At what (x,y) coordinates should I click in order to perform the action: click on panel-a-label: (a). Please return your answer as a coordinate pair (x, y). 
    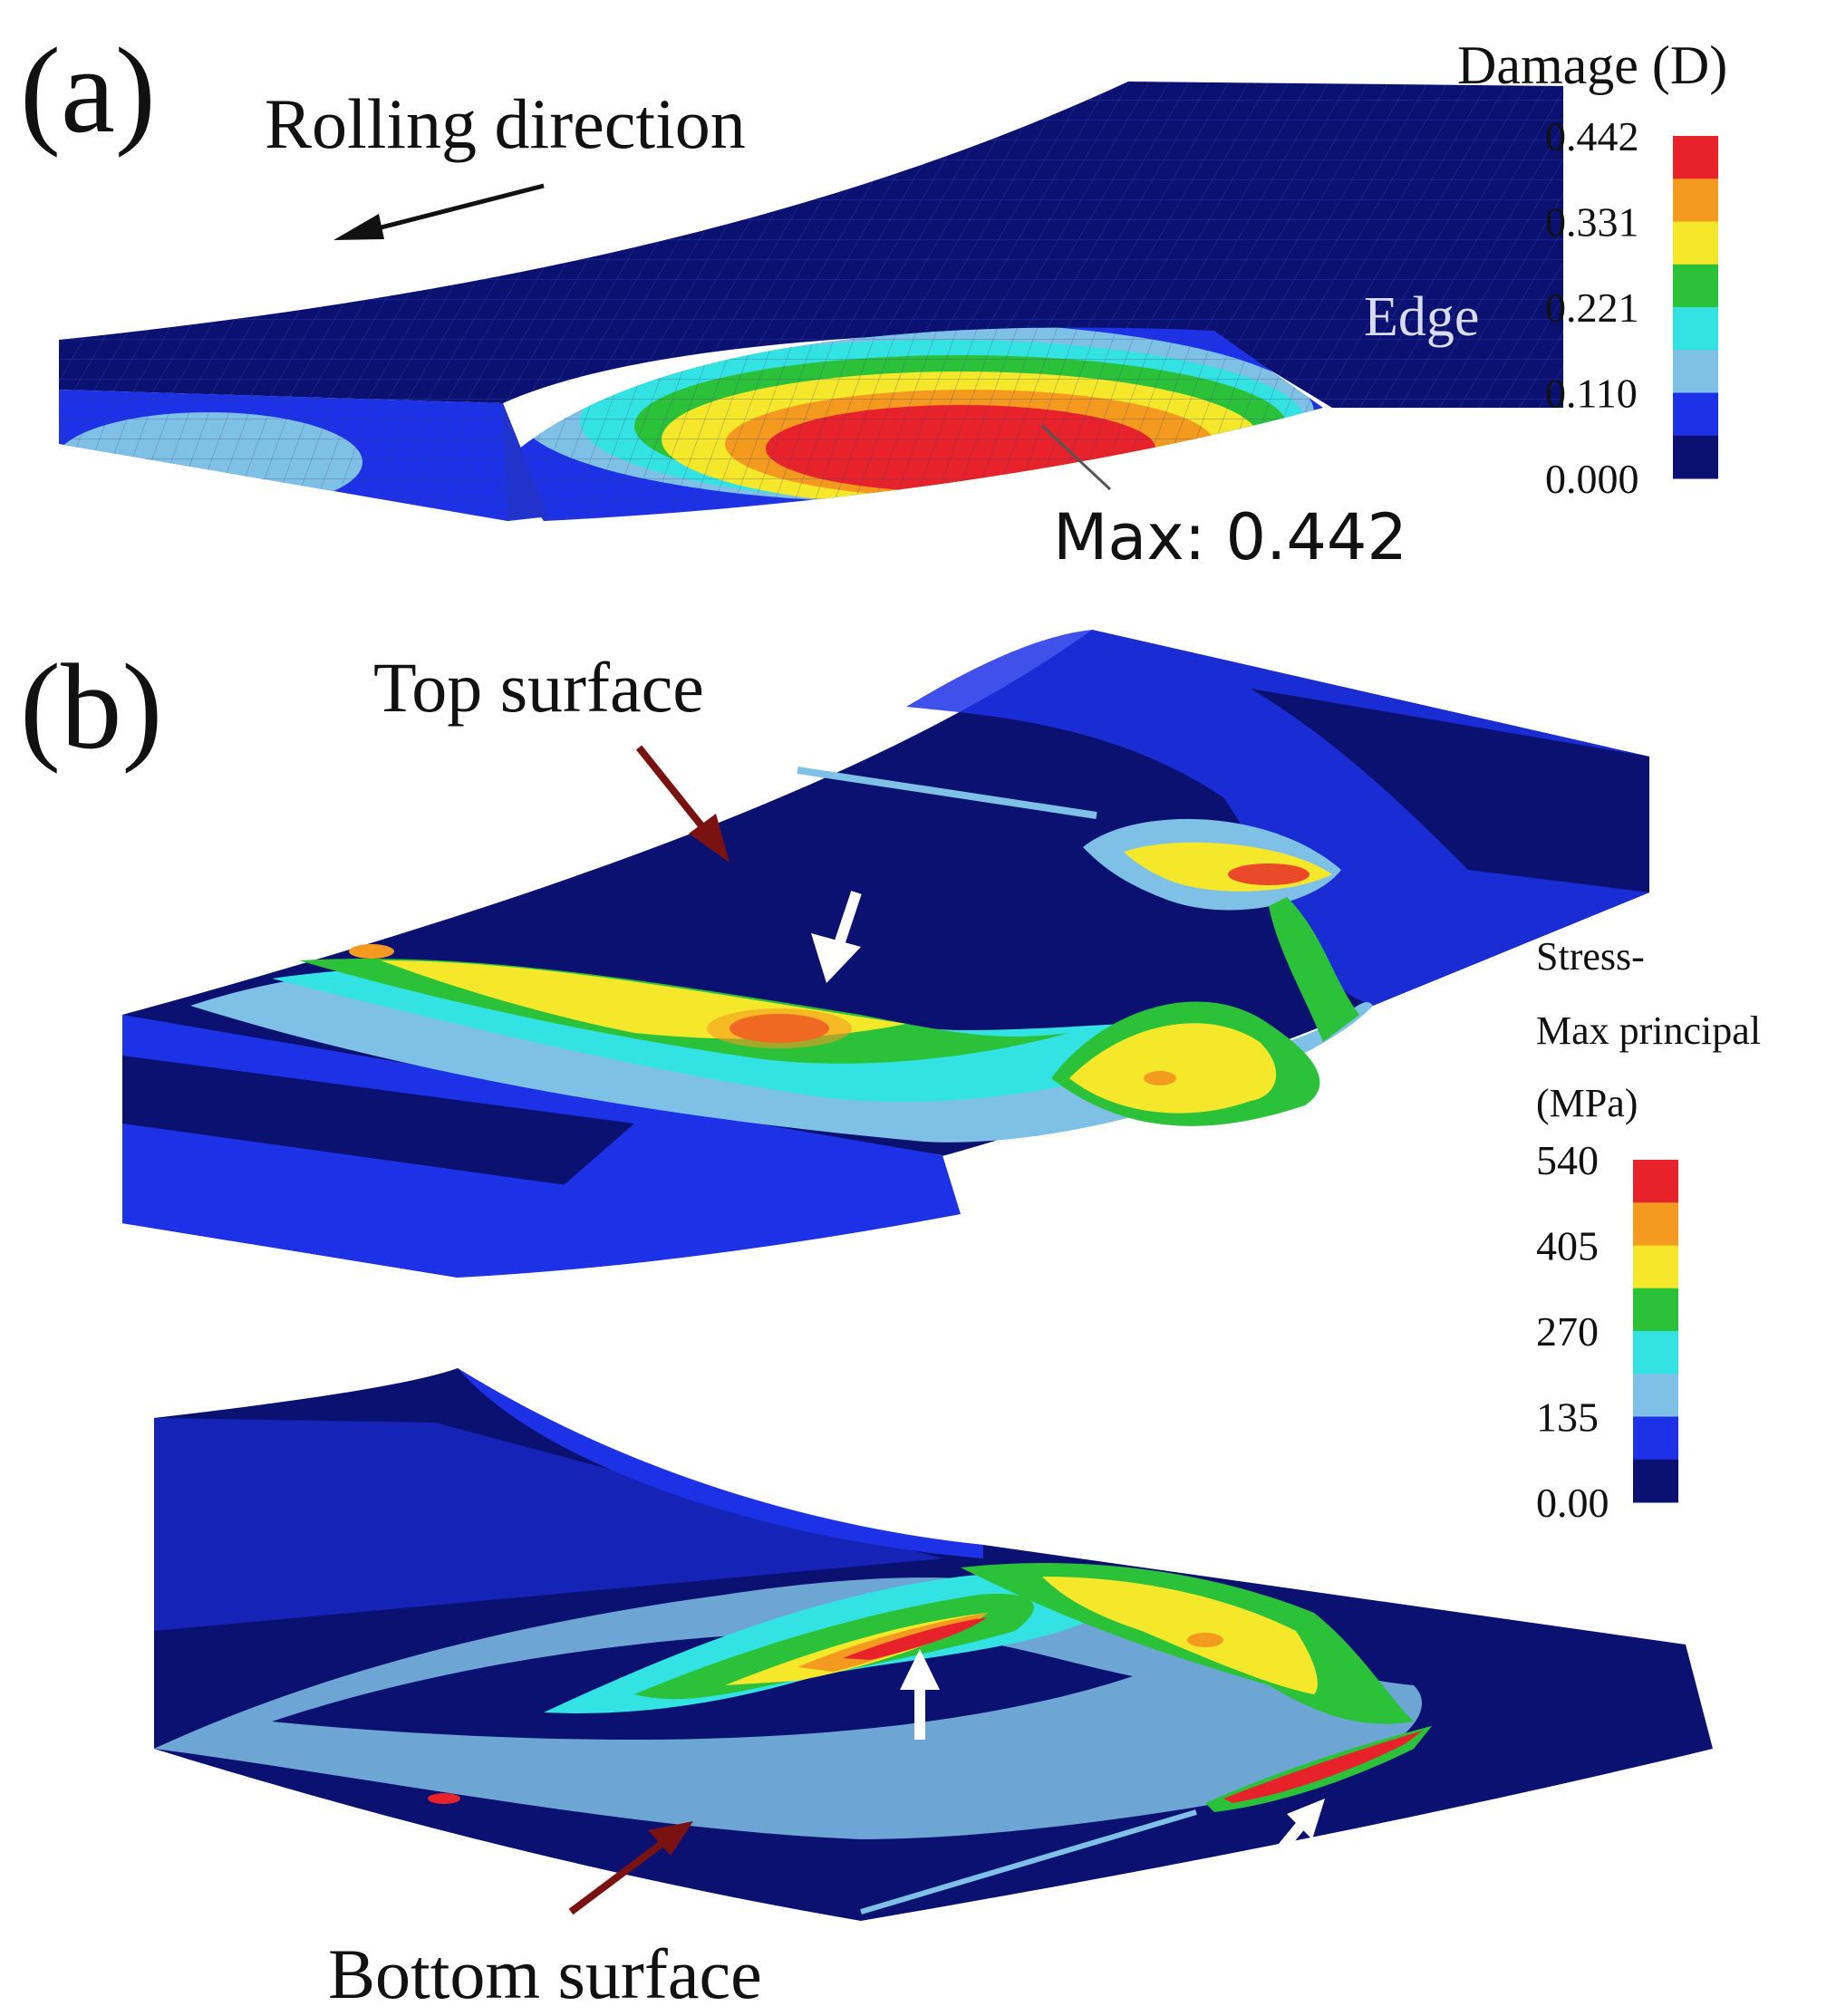
    Looking at the image, I should click on (88, 91).